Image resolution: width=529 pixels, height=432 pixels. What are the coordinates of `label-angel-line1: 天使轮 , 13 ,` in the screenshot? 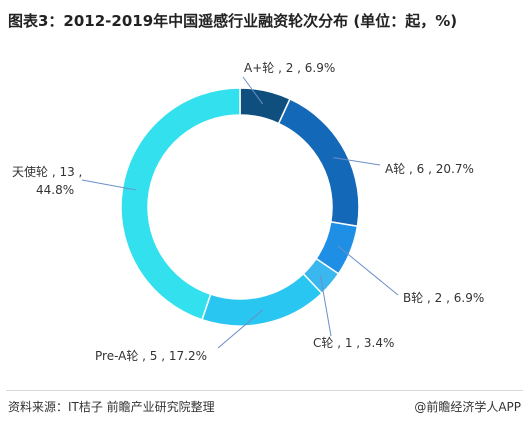 It's located at (47, 171).